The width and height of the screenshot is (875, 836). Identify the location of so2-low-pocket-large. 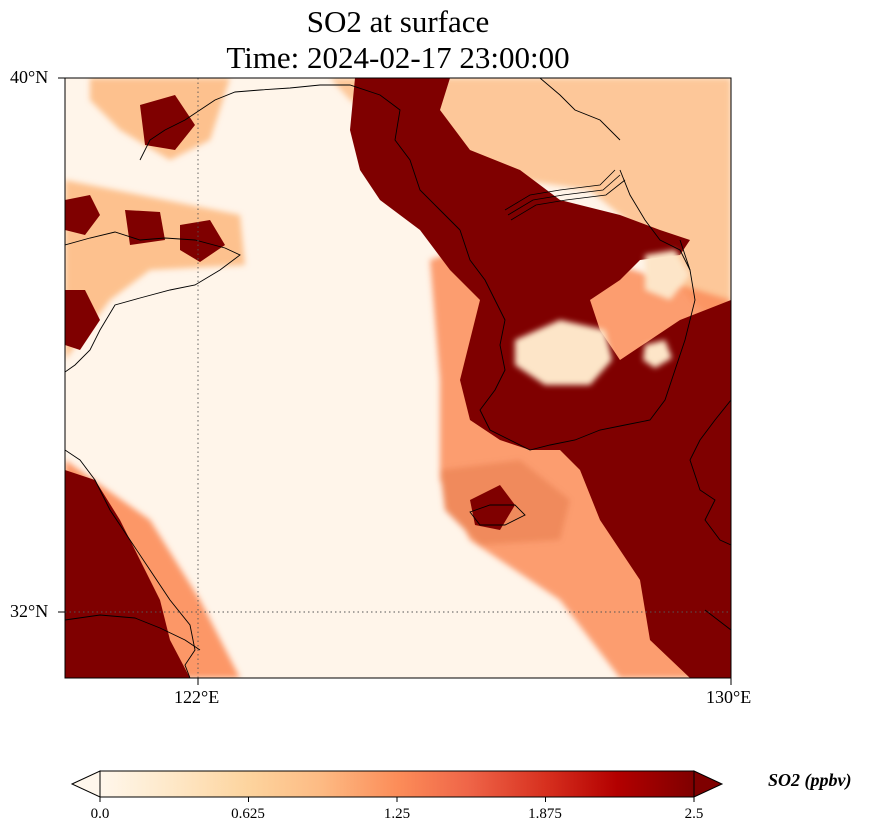
(563, 352).